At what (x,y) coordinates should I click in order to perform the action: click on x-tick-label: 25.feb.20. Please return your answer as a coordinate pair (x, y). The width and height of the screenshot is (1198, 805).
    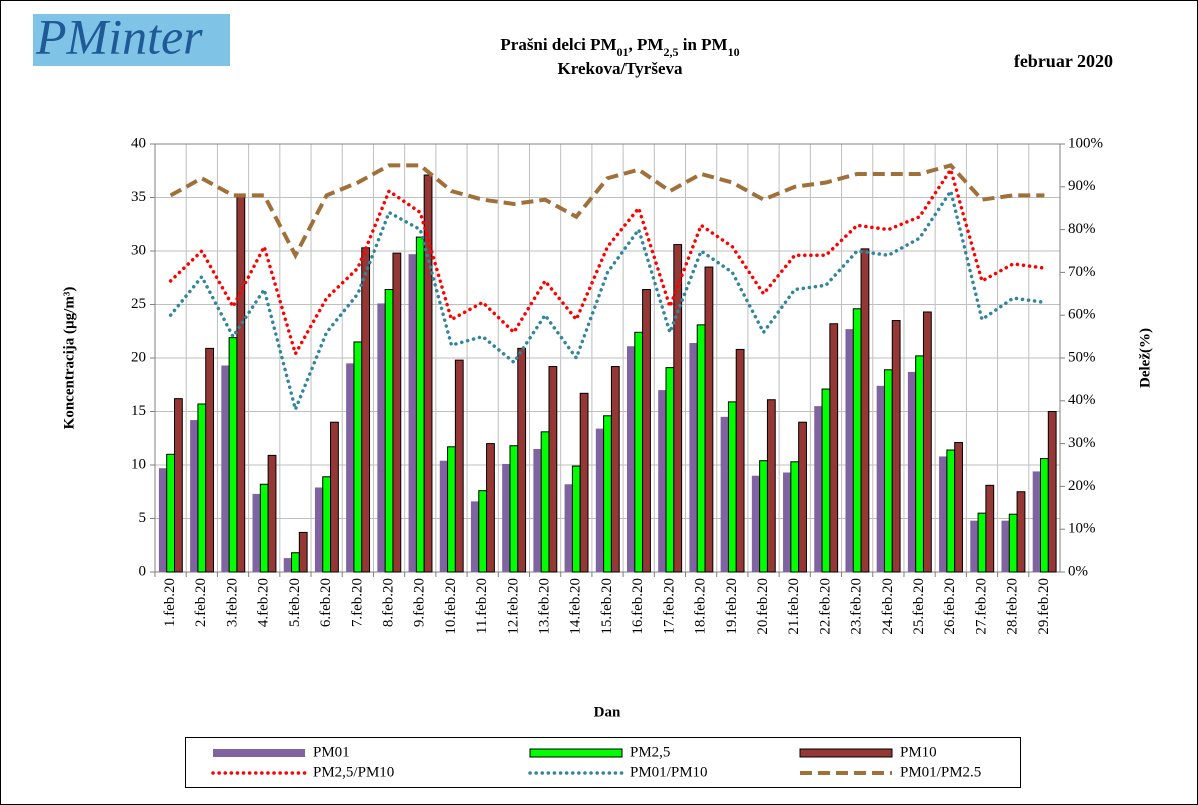
    Looking at the image, I should click on (919, 606).